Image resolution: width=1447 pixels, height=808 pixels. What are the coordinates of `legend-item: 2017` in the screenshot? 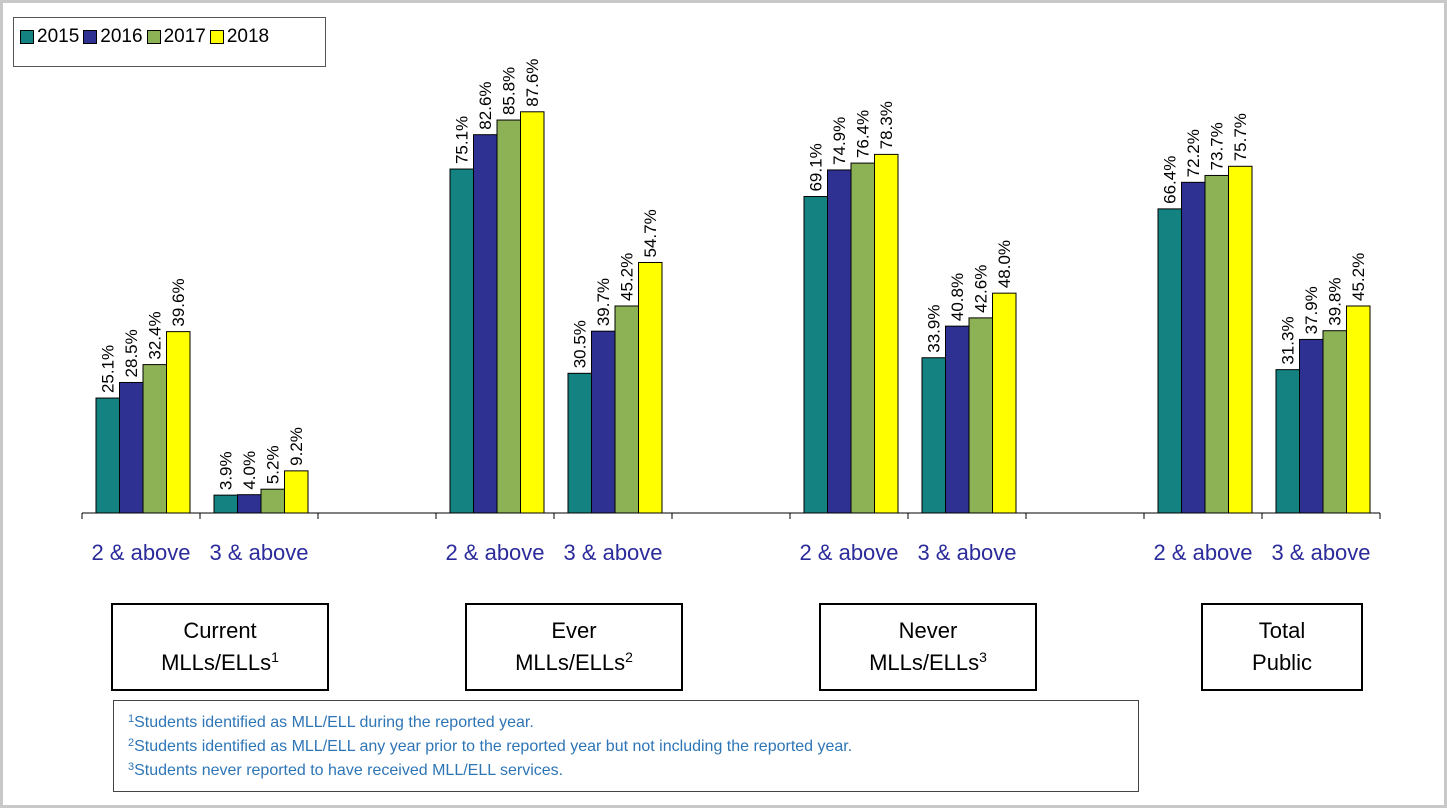 It's located at (176, 37).